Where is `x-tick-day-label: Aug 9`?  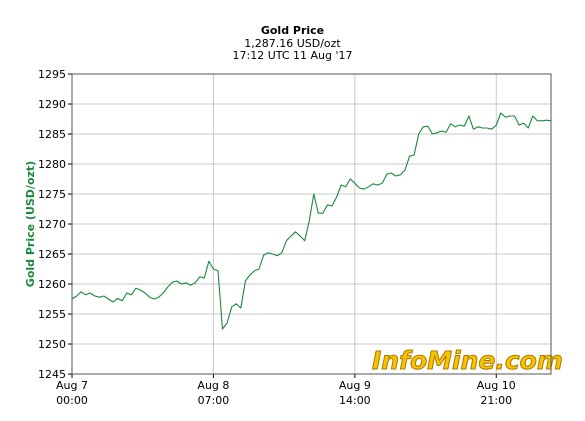
x-tick-day-label: Aug 9 is located at coordinates (355, 385).